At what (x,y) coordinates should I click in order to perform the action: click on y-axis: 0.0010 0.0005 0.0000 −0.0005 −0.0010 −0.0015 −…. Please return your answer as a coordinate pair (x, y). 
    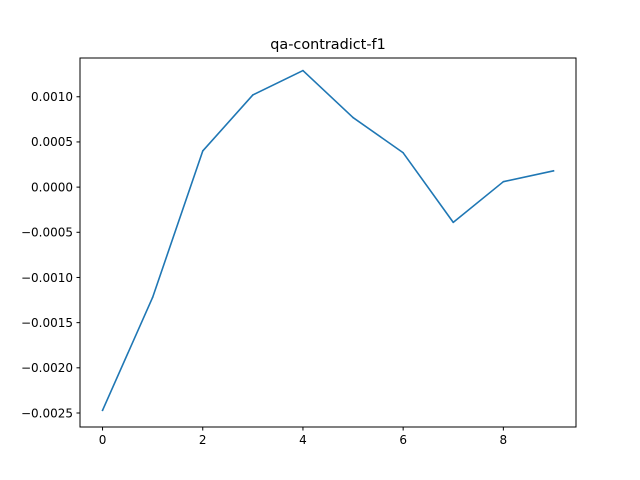
    Looking at the image, I should click on (50, 255).